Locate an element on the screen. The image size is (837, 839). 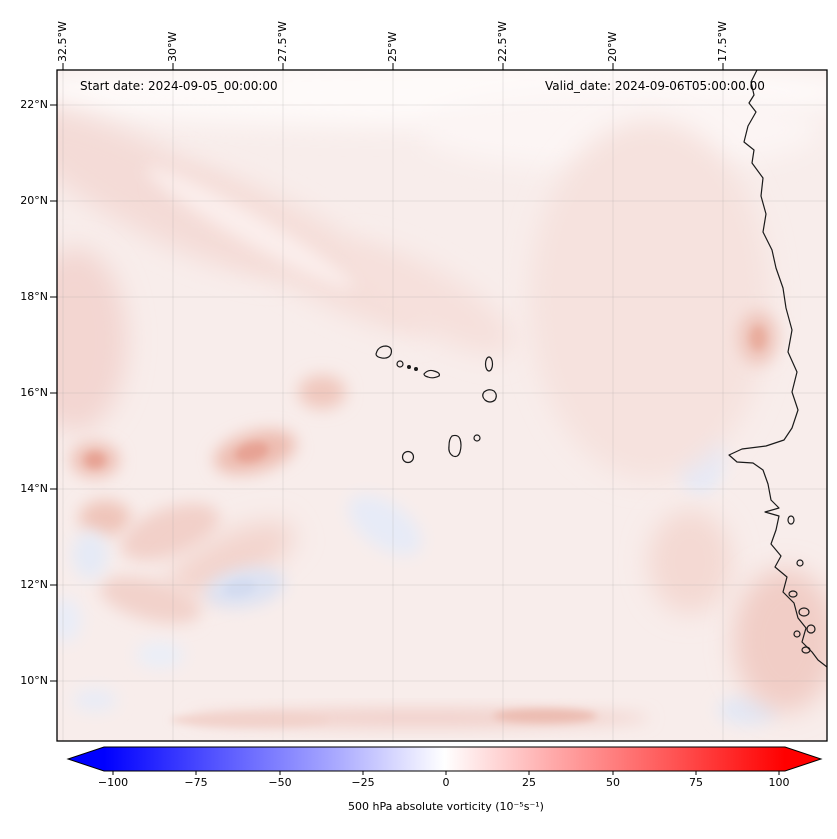
lon-tick-label: 17.5°W is located at coordinates (722, 41).